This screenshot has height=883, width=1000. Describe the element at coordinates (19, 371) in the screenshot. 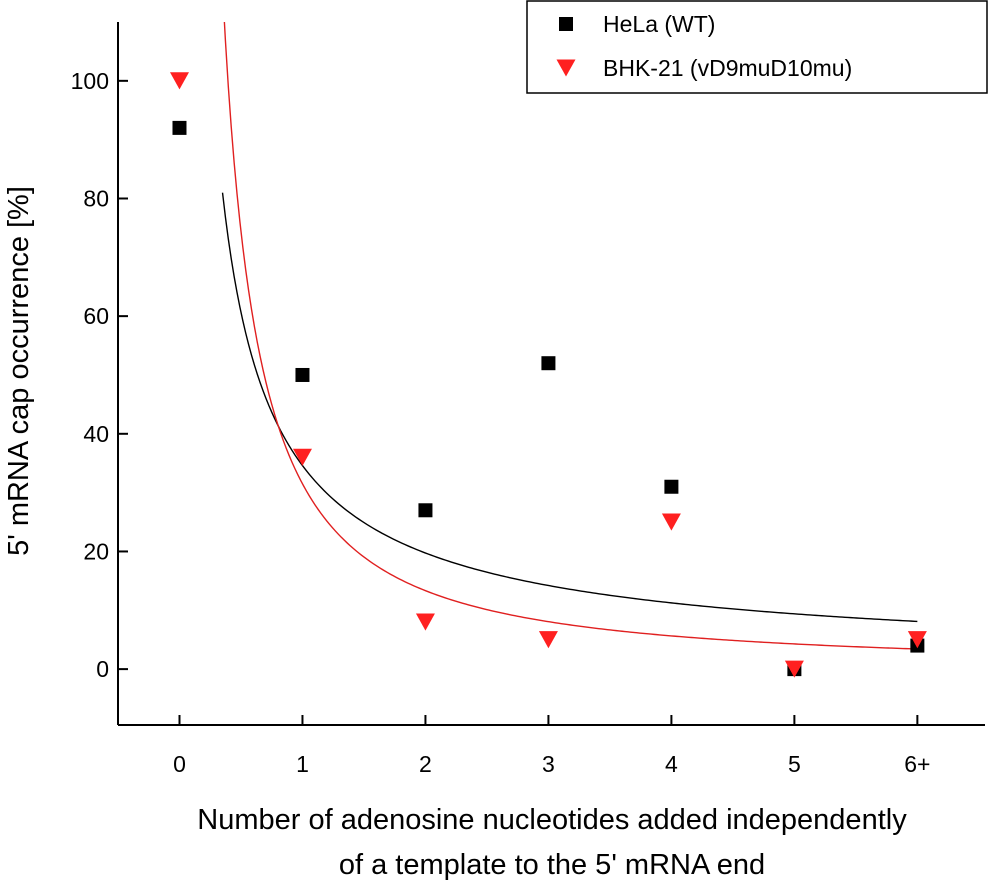

I see `y-axis-title: 5' mRNA cap occurrence [%]` at that location.